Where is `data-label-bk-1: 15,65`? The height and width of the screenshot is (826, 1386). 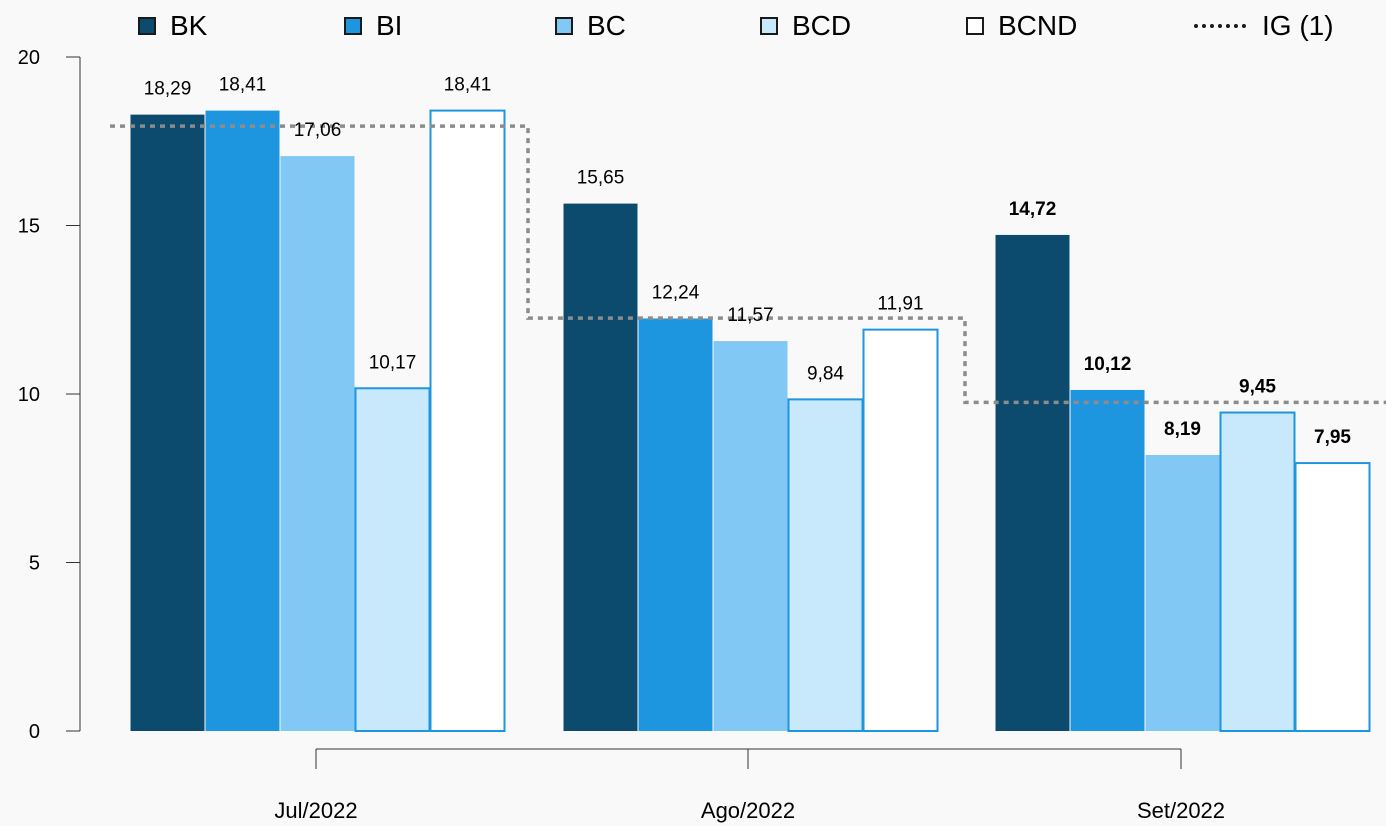 data-label-bk-1: 15,65 is located at coordinates (601, 178).